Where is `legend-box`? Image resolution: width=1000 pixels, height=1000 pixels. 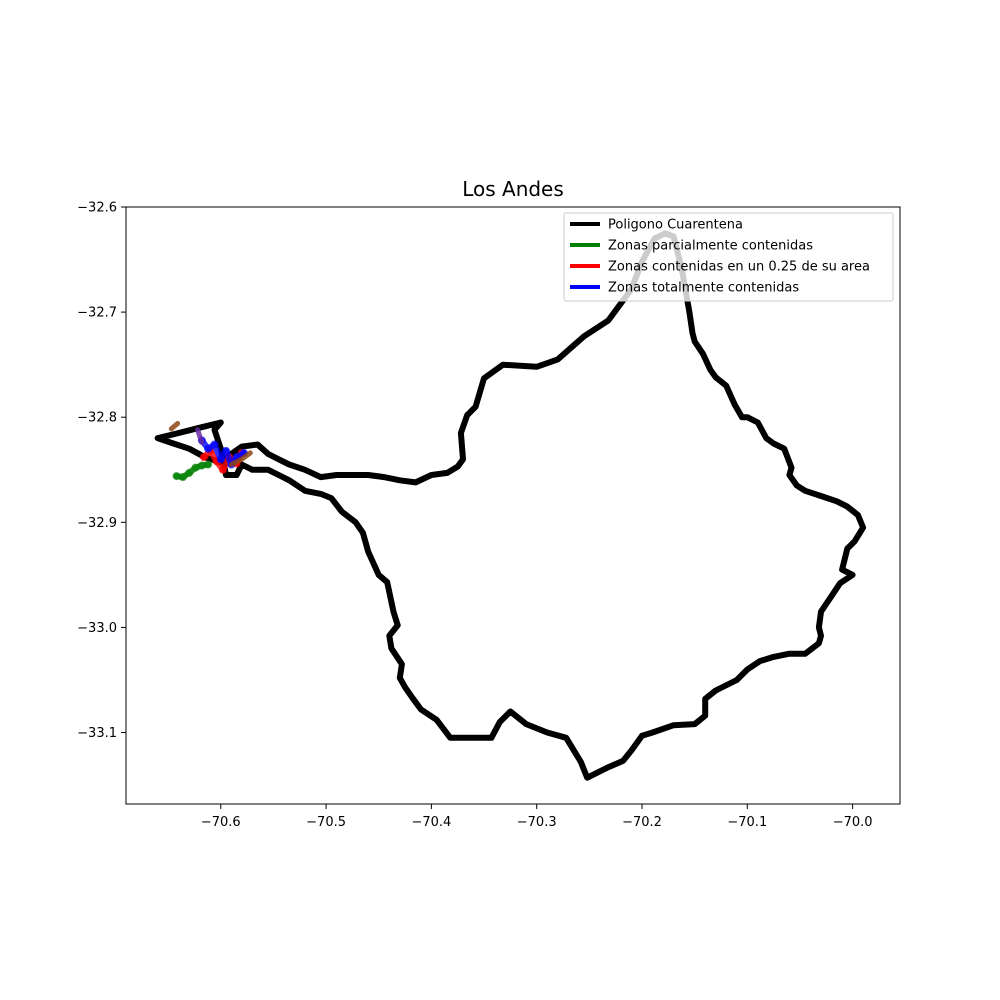
legend-box is located at coordinates (728, 257).